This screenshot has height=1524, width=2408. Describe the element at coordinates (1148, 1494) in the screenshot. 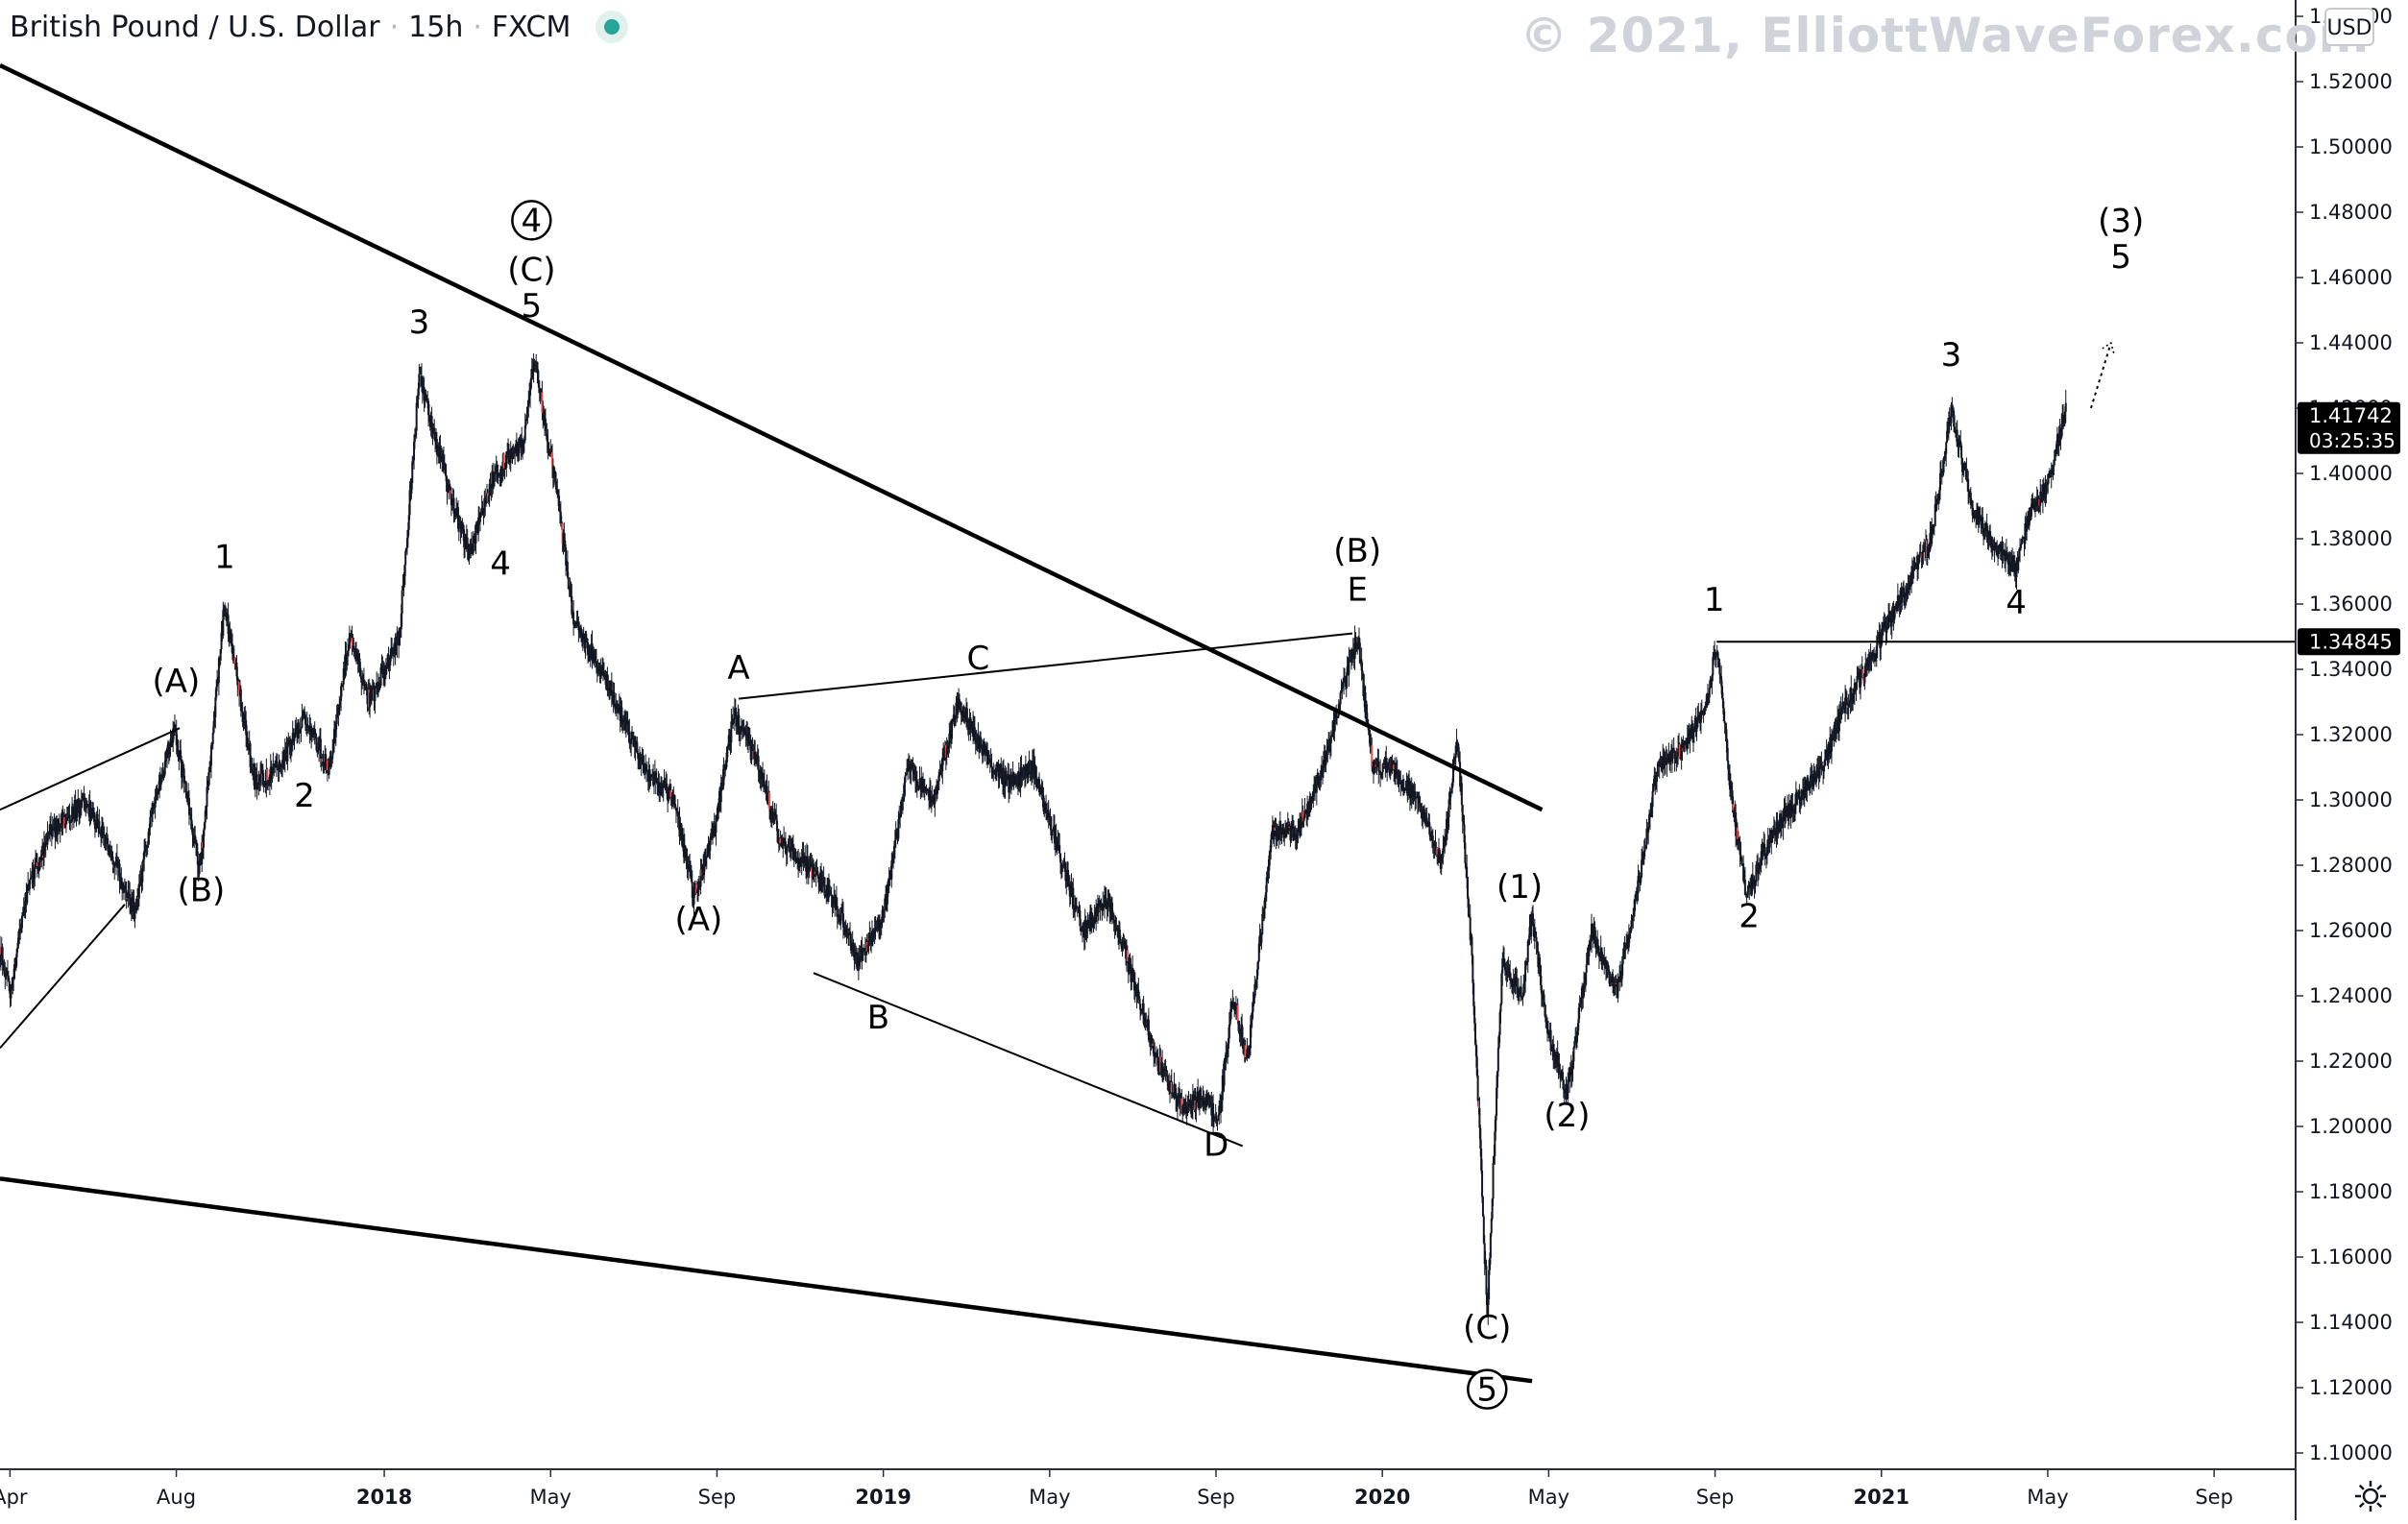

I see `time-axis-panel` at that location.